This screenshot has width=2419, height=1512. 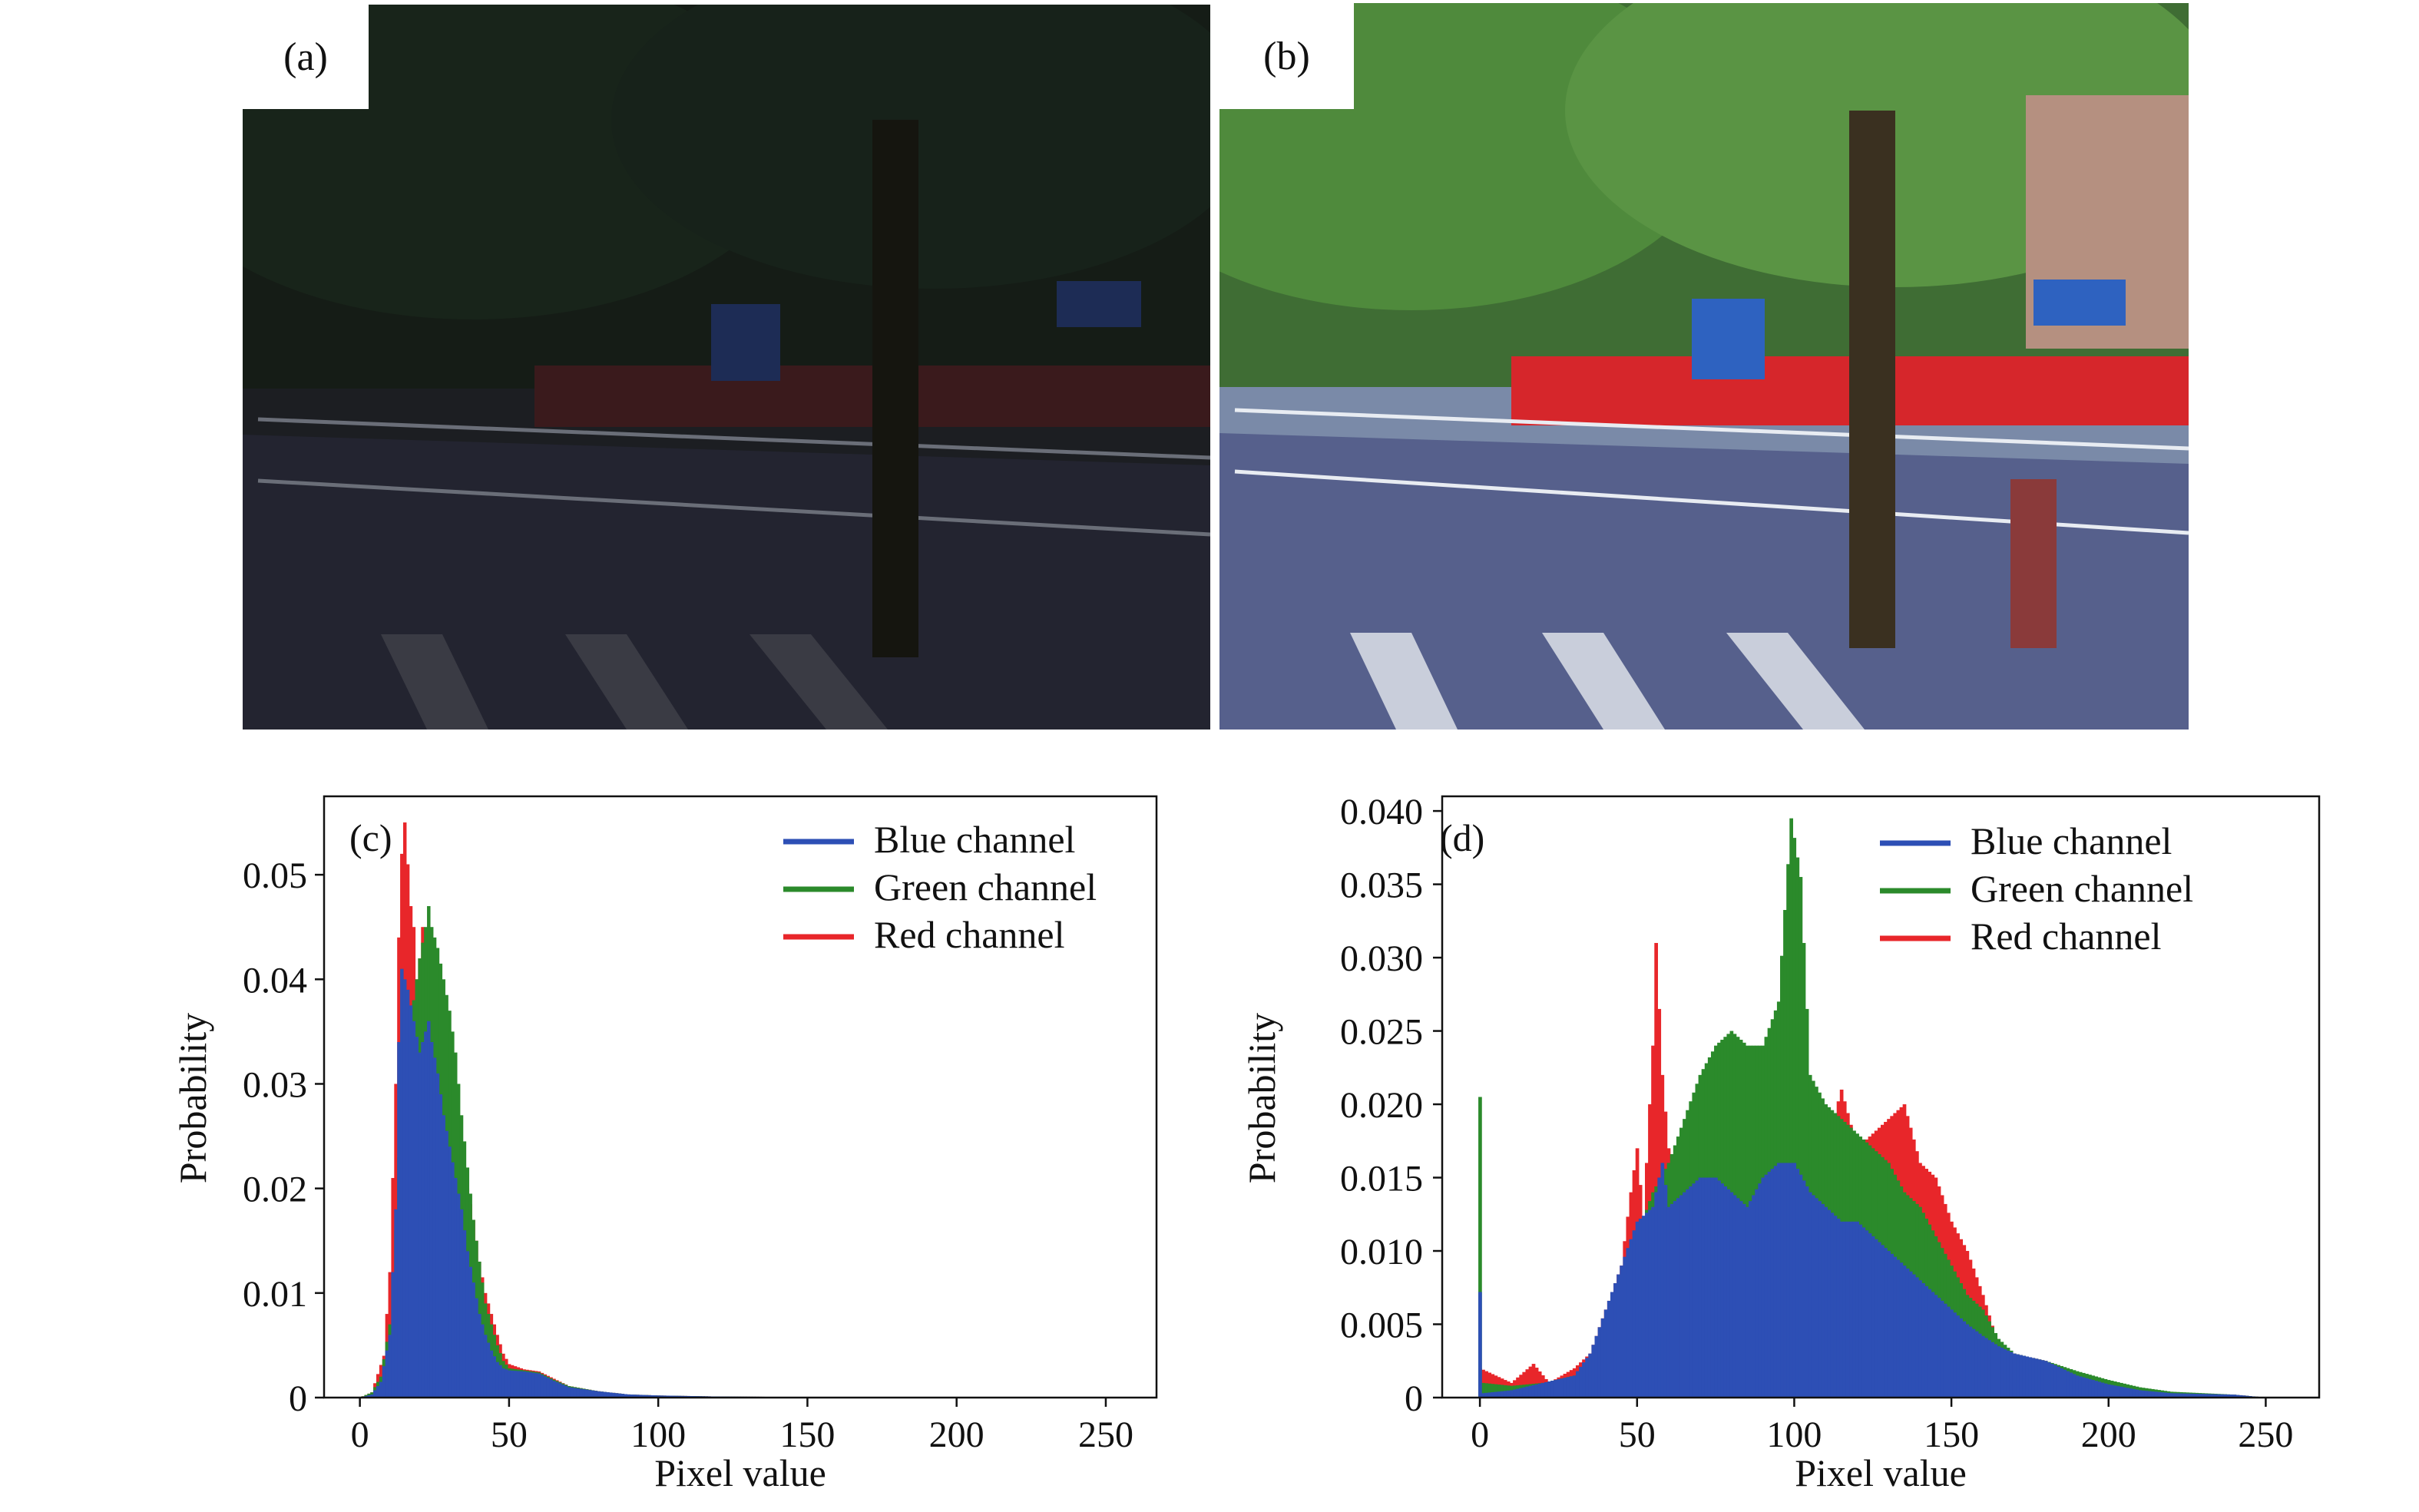 I want to click on x-tick-label: 150, so click(x=807, y=1435).